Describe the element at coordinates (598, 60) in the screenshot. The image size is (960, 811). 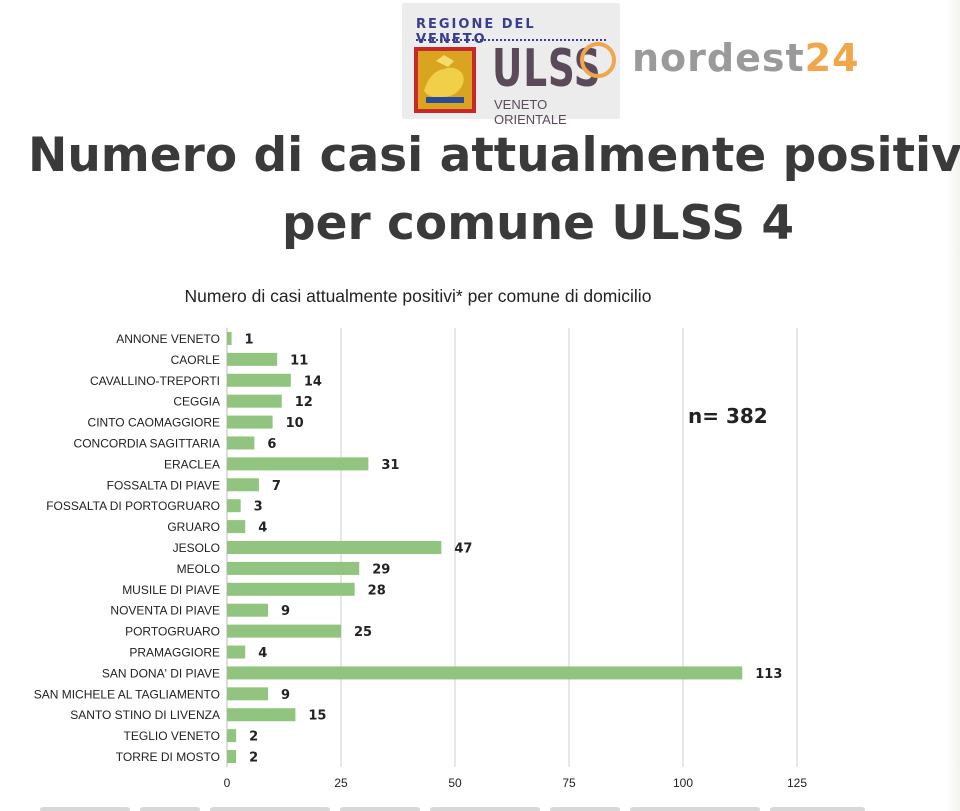
I see `brand-circle-icon` at that location.